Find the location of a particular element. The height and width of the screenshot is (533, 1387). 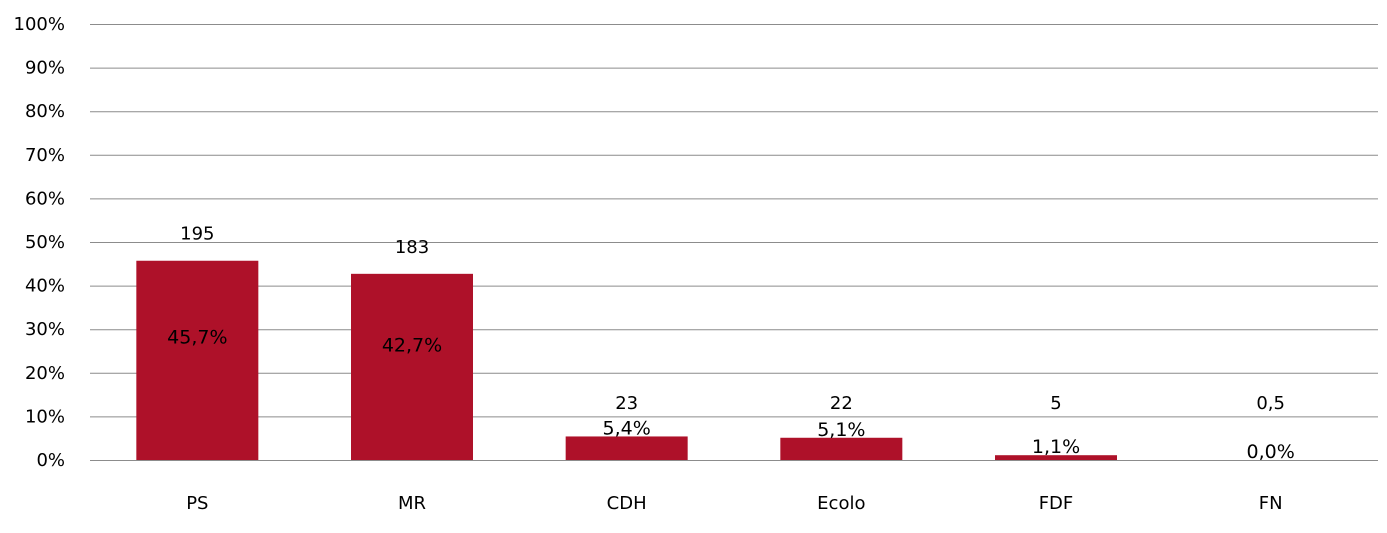

x-category-label: FN is located at coordinates (1271, 503).